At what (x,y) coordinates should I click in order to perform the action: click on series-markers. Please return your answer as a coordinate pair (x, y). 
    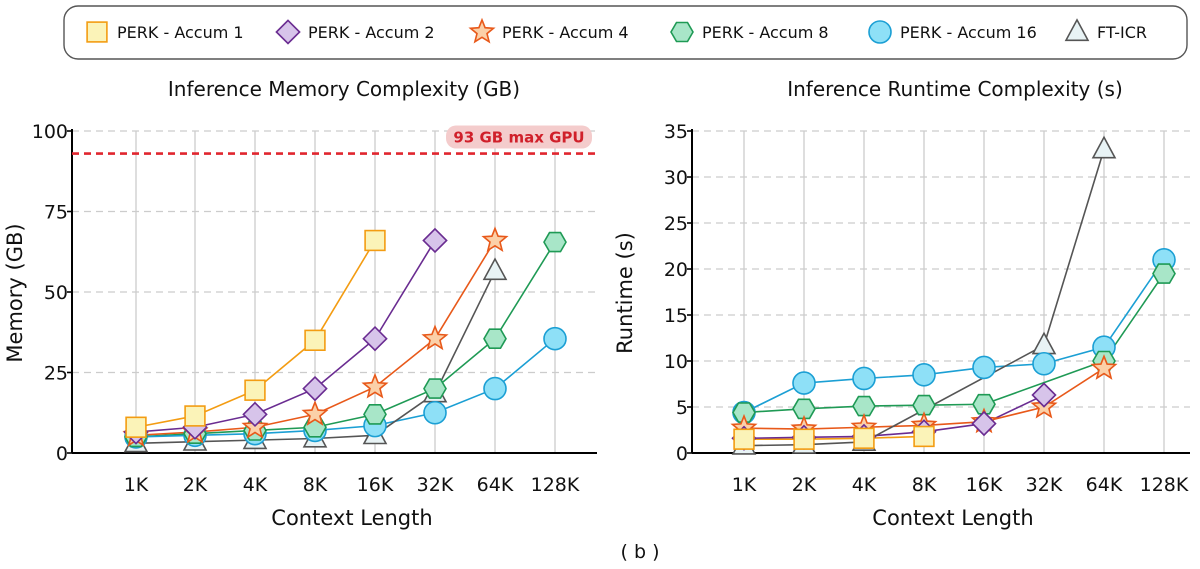
    Looking at the image, I should click on (344, 339).